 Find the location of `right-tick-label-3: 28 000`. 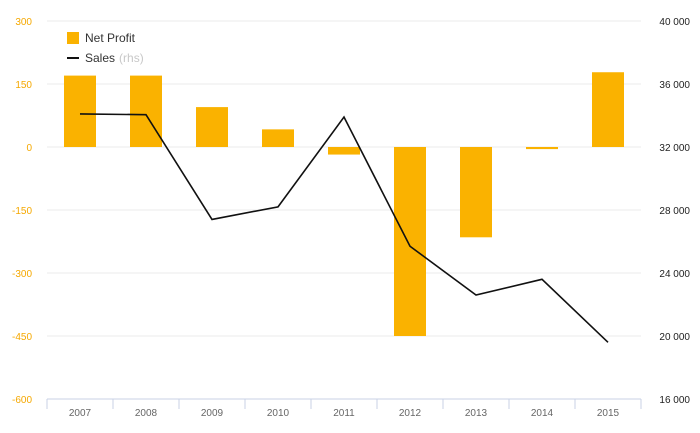

right-tick-label-3: 28 000 is located at coordinates (674, 211).